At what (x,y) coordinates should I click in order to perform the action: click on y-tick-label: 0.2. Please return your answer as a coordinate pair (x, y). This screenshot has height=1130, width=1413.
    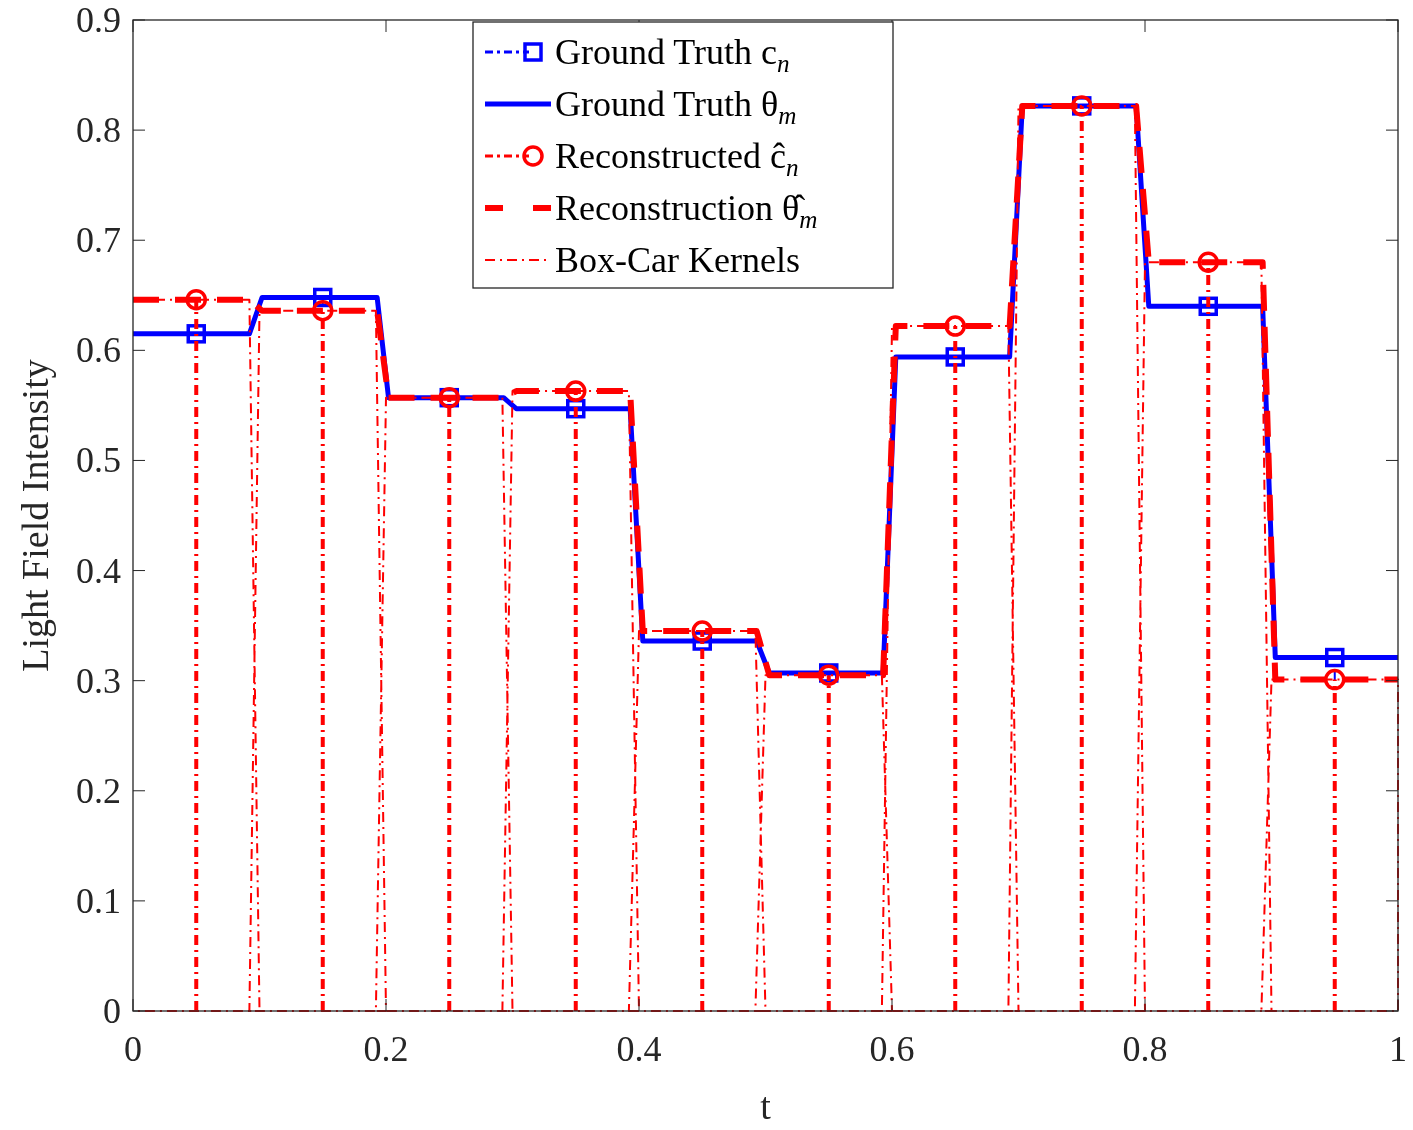
    Looking at the image, I should click on (98, 790).